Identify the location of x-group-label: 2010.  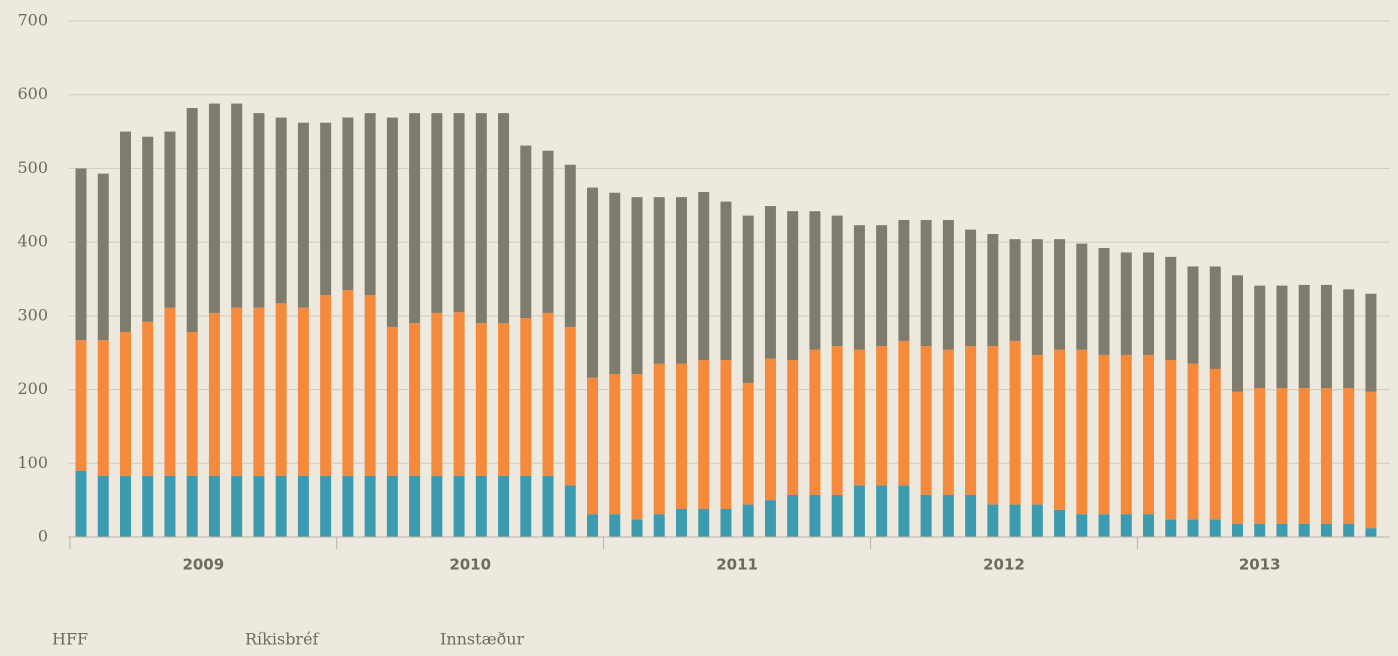
(470, 565).